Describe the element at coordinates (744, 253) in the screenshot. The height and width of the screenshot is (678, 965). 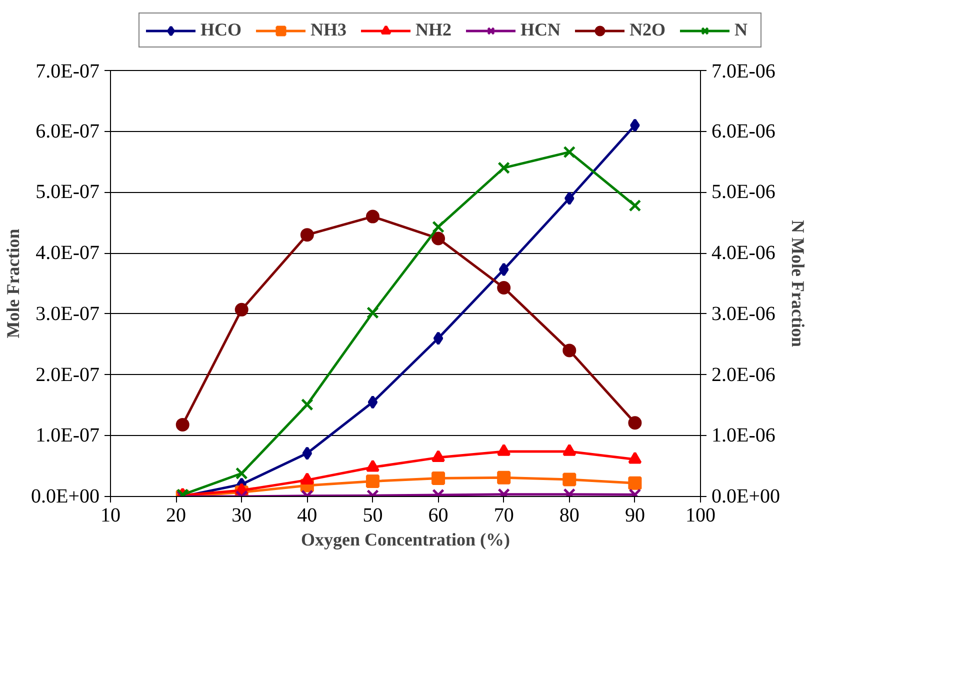
I see `y2-tick-label: 4.0E-06` at that location.